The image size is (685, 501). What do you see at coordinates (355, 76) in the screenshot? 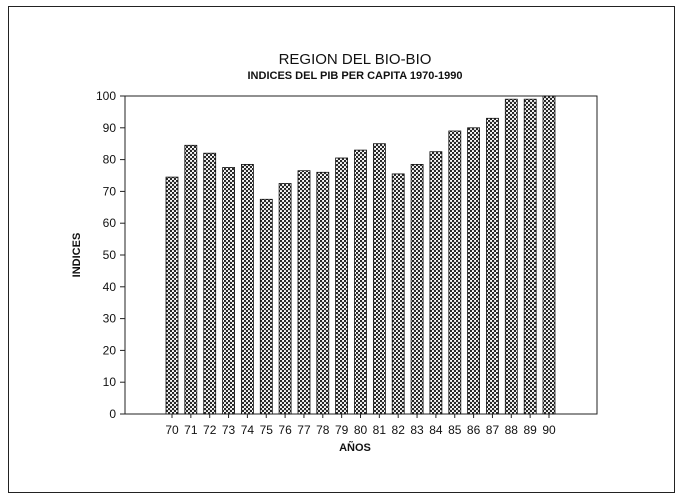
I see `chart-subtitle: INDICES DEL PIB PER CAPITA 1970-1990` at bounding box center [355, 76].